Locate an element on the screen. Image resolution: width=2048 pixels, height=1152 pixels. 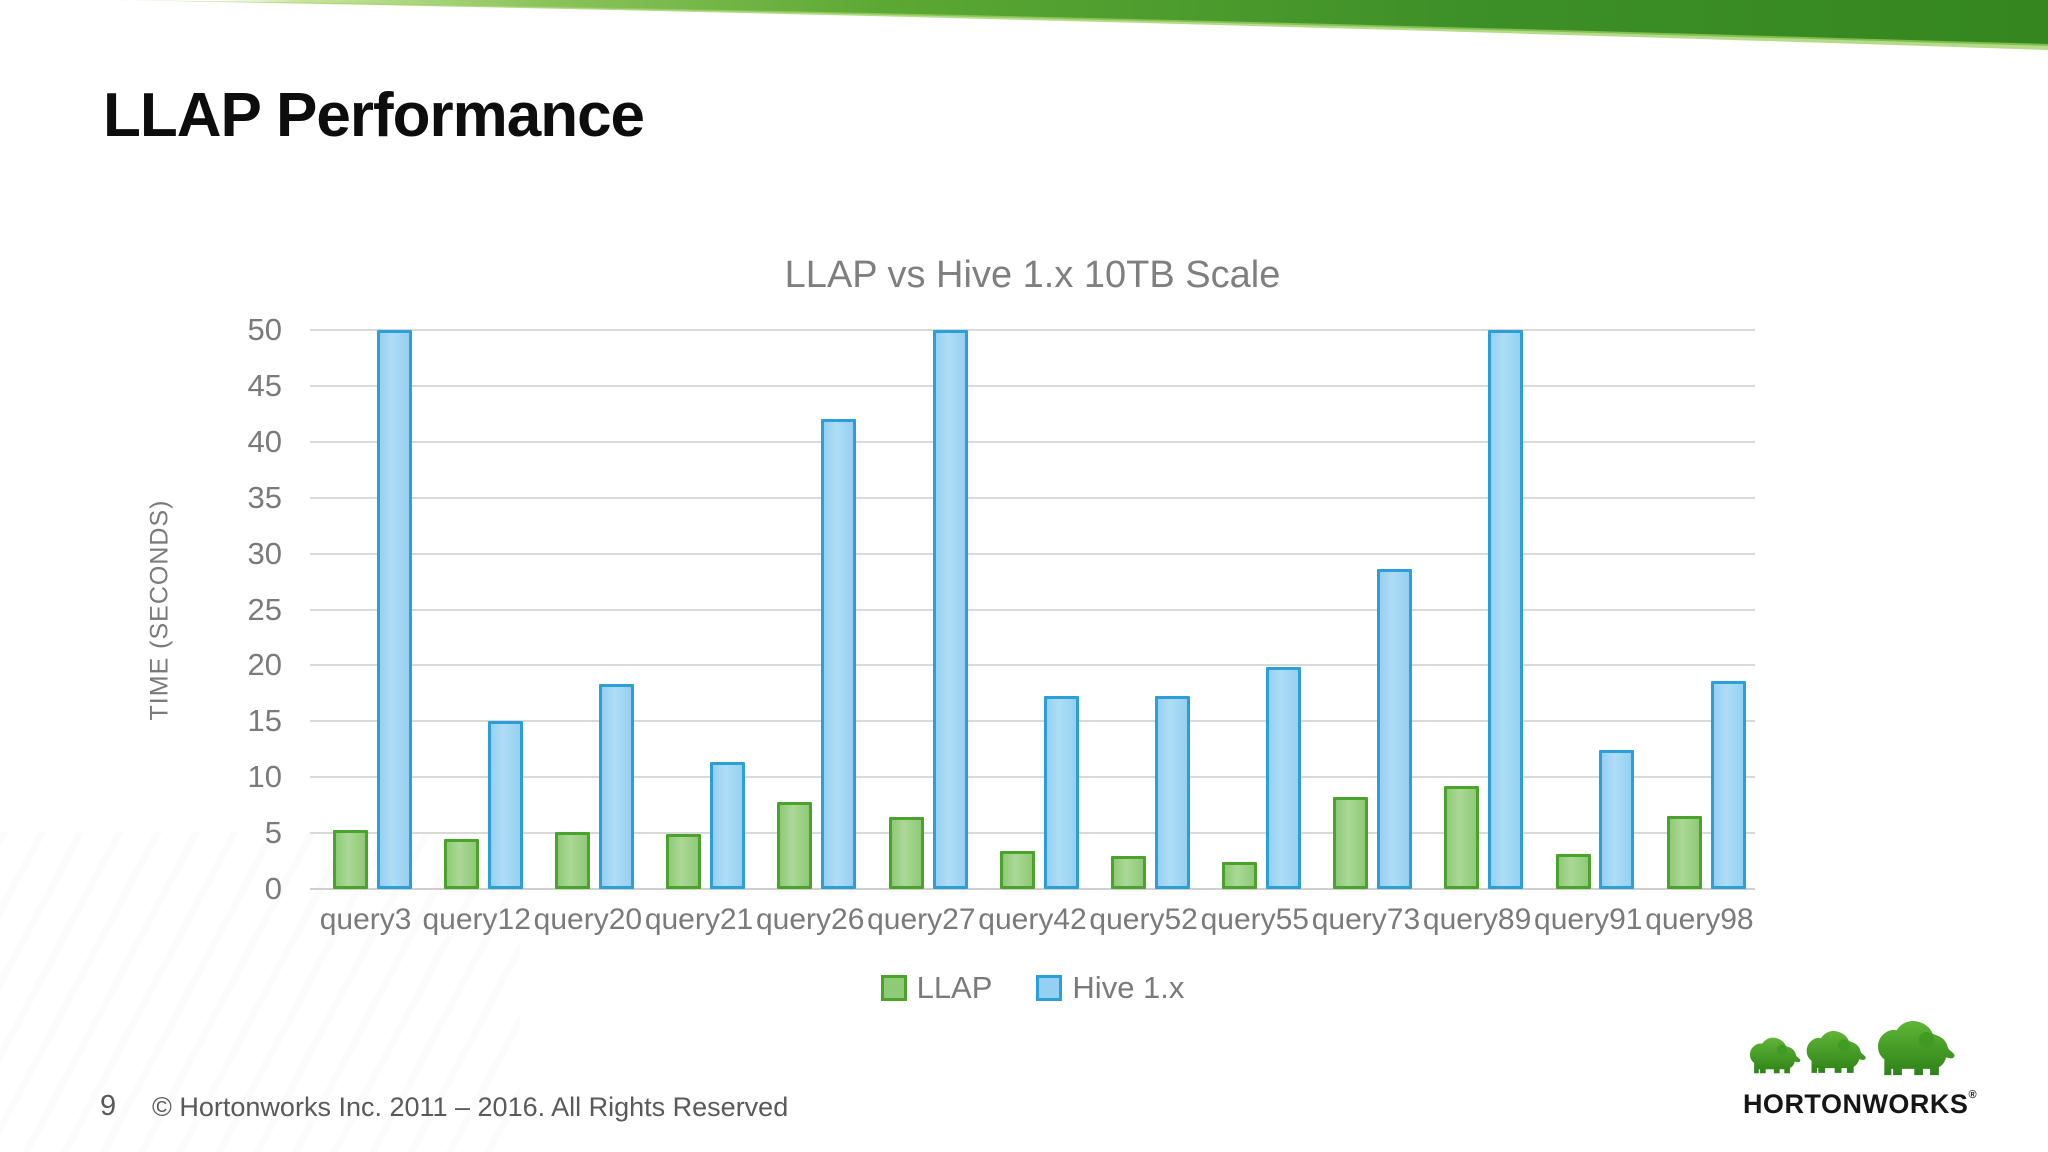
y-tick-50: 50 is located at coordinates (264, 329).